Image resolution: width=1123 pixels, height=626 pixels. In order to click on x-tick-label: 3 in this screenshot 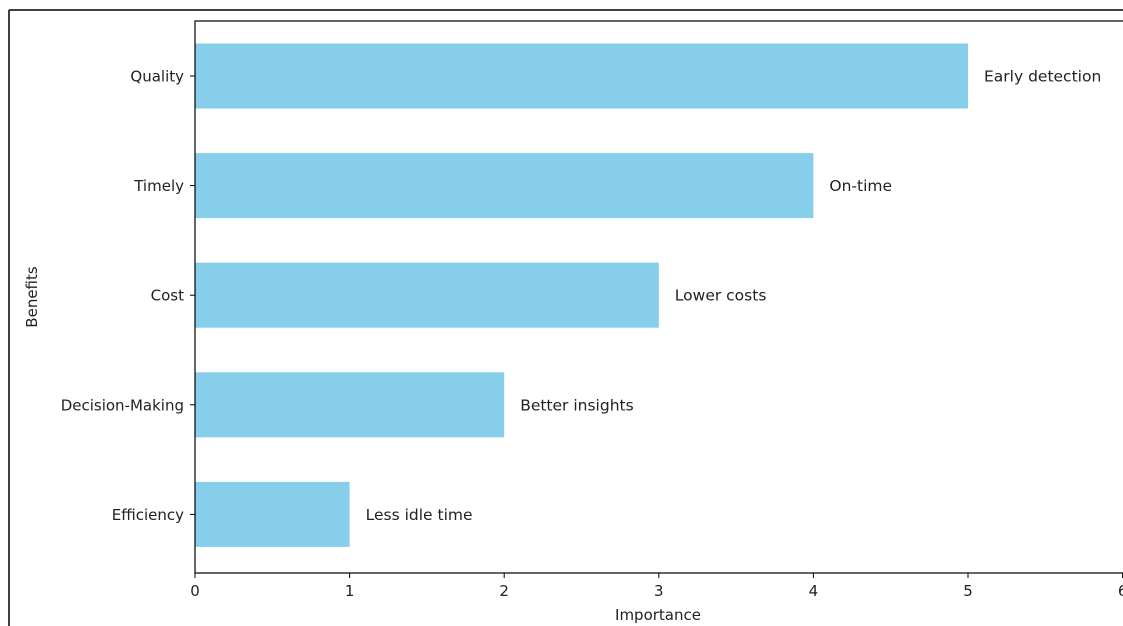, I will do `click(659, 591)`.